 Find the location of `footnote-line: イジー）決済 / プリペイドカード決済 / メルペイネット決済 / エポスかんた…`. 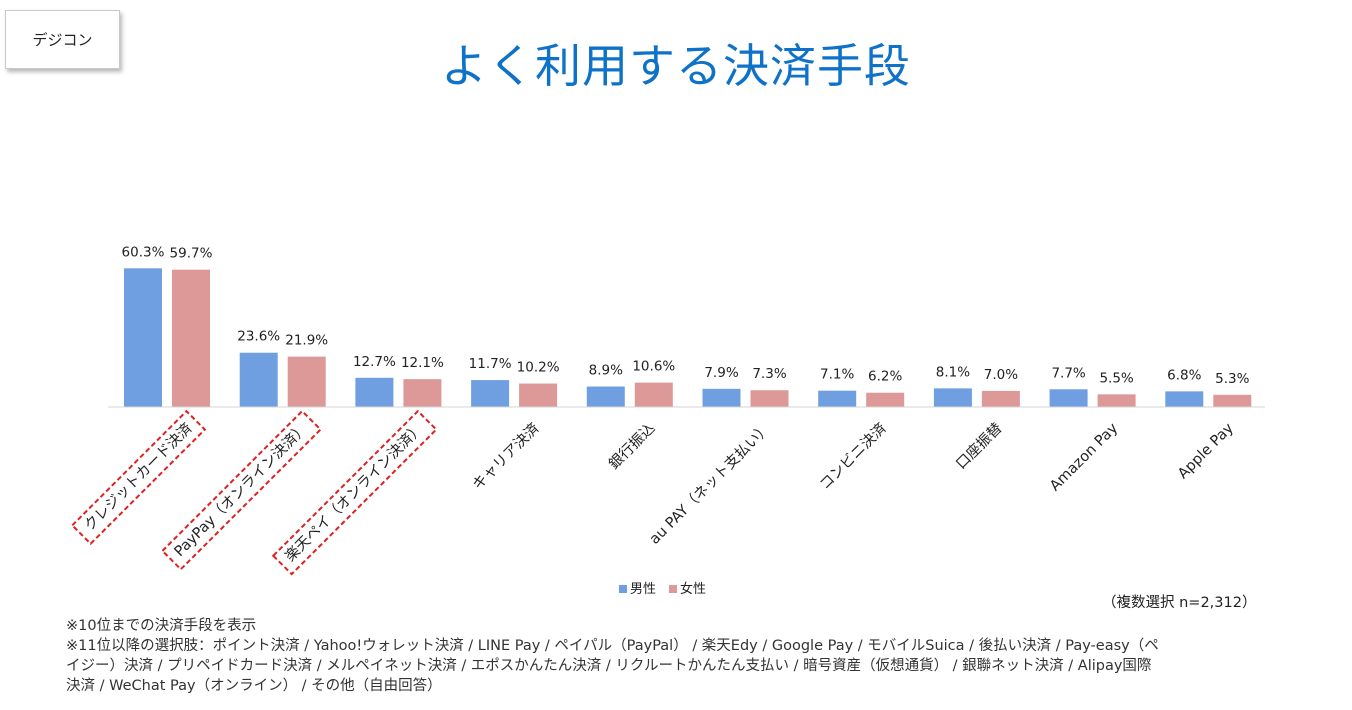

footnote-line: イジー）決済 / プリペイドカード決済 / メルペイネット決済 / エポスかんた… is located at coordinates (609, 666).